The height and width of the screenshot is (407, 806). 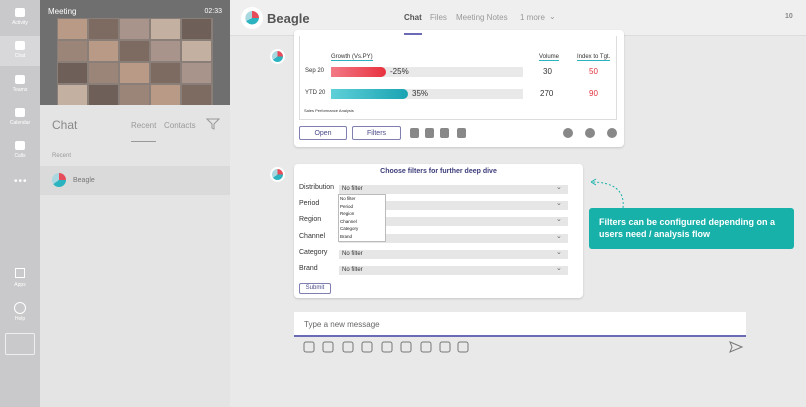 What do you see at coordinates (288, 18) in the screenshot?
I see `header-title: Beagle` at bounding box center [288, 18].